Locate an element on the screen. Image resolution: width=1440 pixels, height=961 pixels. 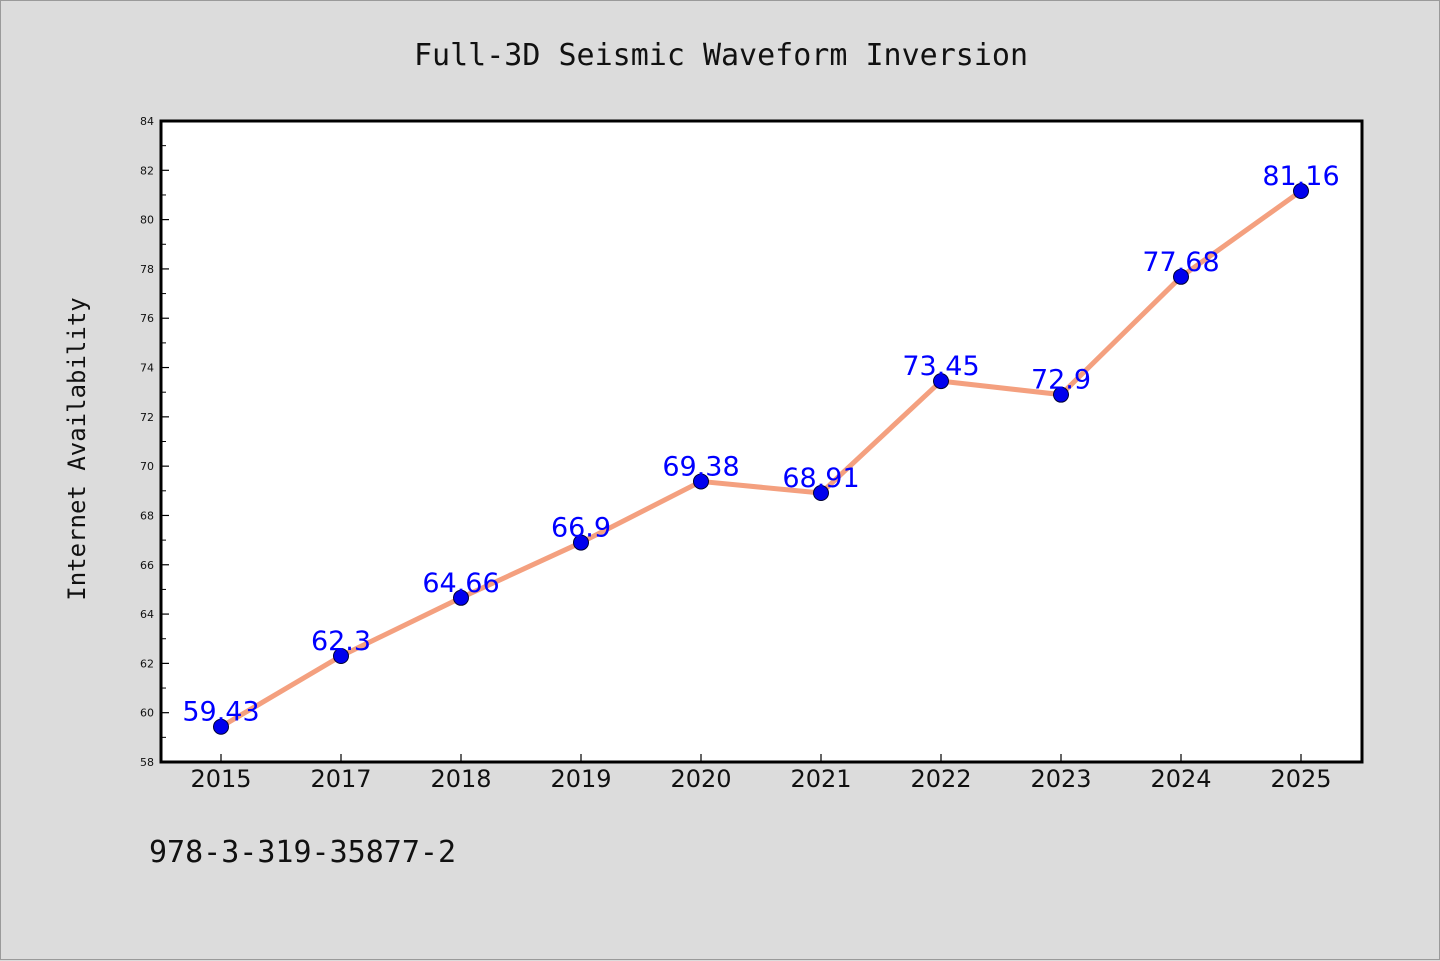
y-tick-label: 78 is located at coordinates (147, 269).